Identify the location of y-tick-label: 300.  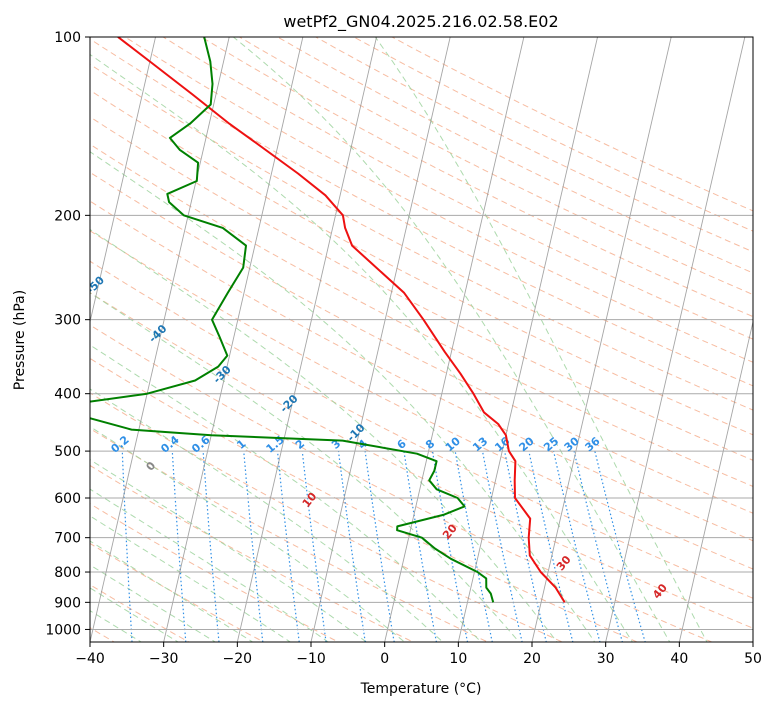
(67, 321).